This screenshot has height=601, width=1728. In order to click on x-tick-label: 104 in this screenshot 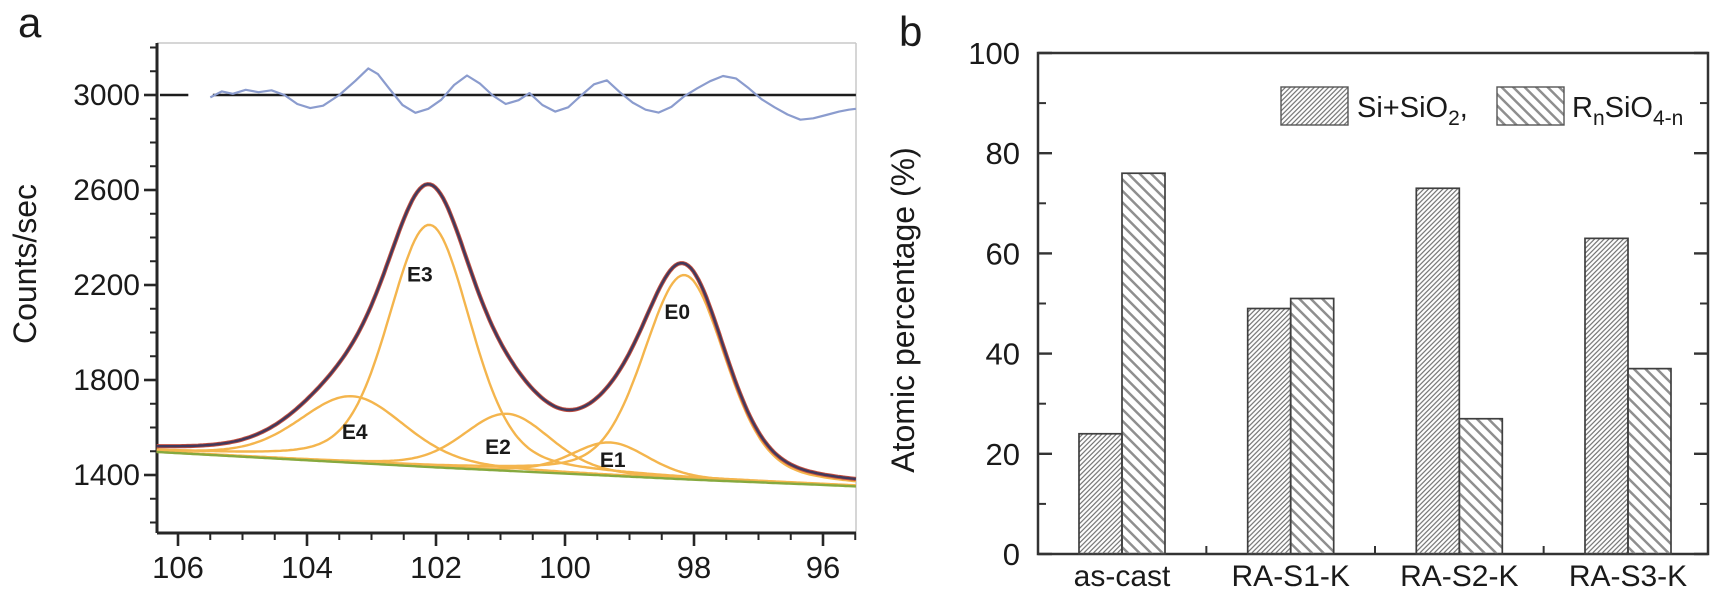, I will do `click(307, 567)`.